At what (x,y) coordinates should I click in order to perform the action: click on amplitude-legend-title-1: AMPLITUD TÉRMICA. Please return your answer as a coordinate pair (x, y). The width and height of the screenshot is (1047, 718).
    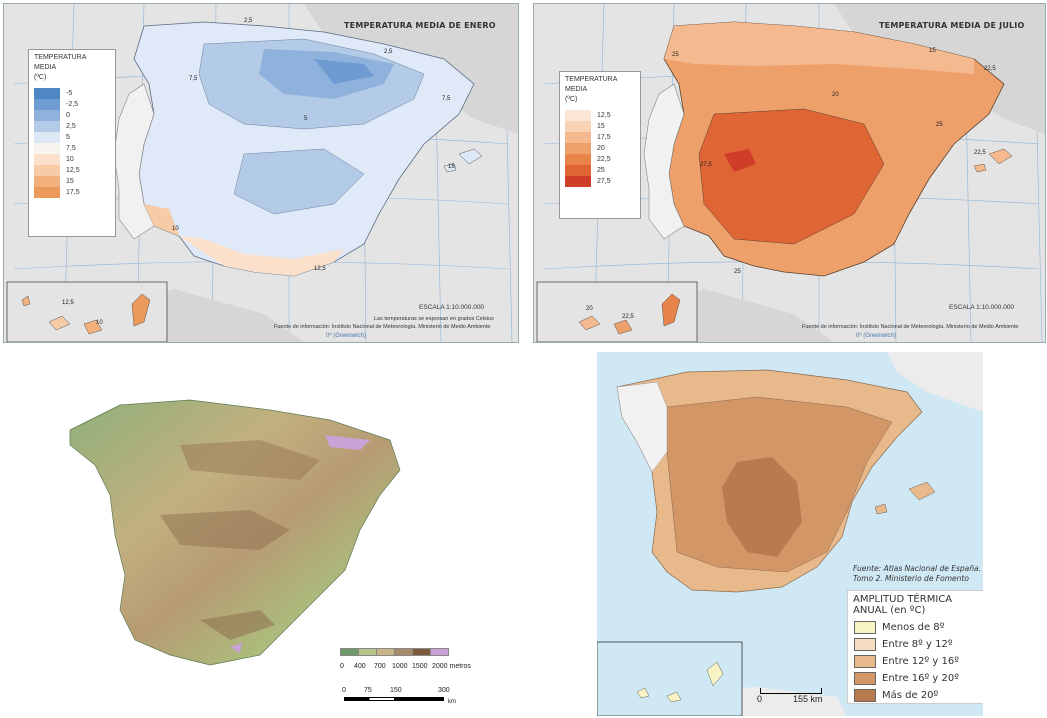
    Looking at the image, I should click on (903, 599).